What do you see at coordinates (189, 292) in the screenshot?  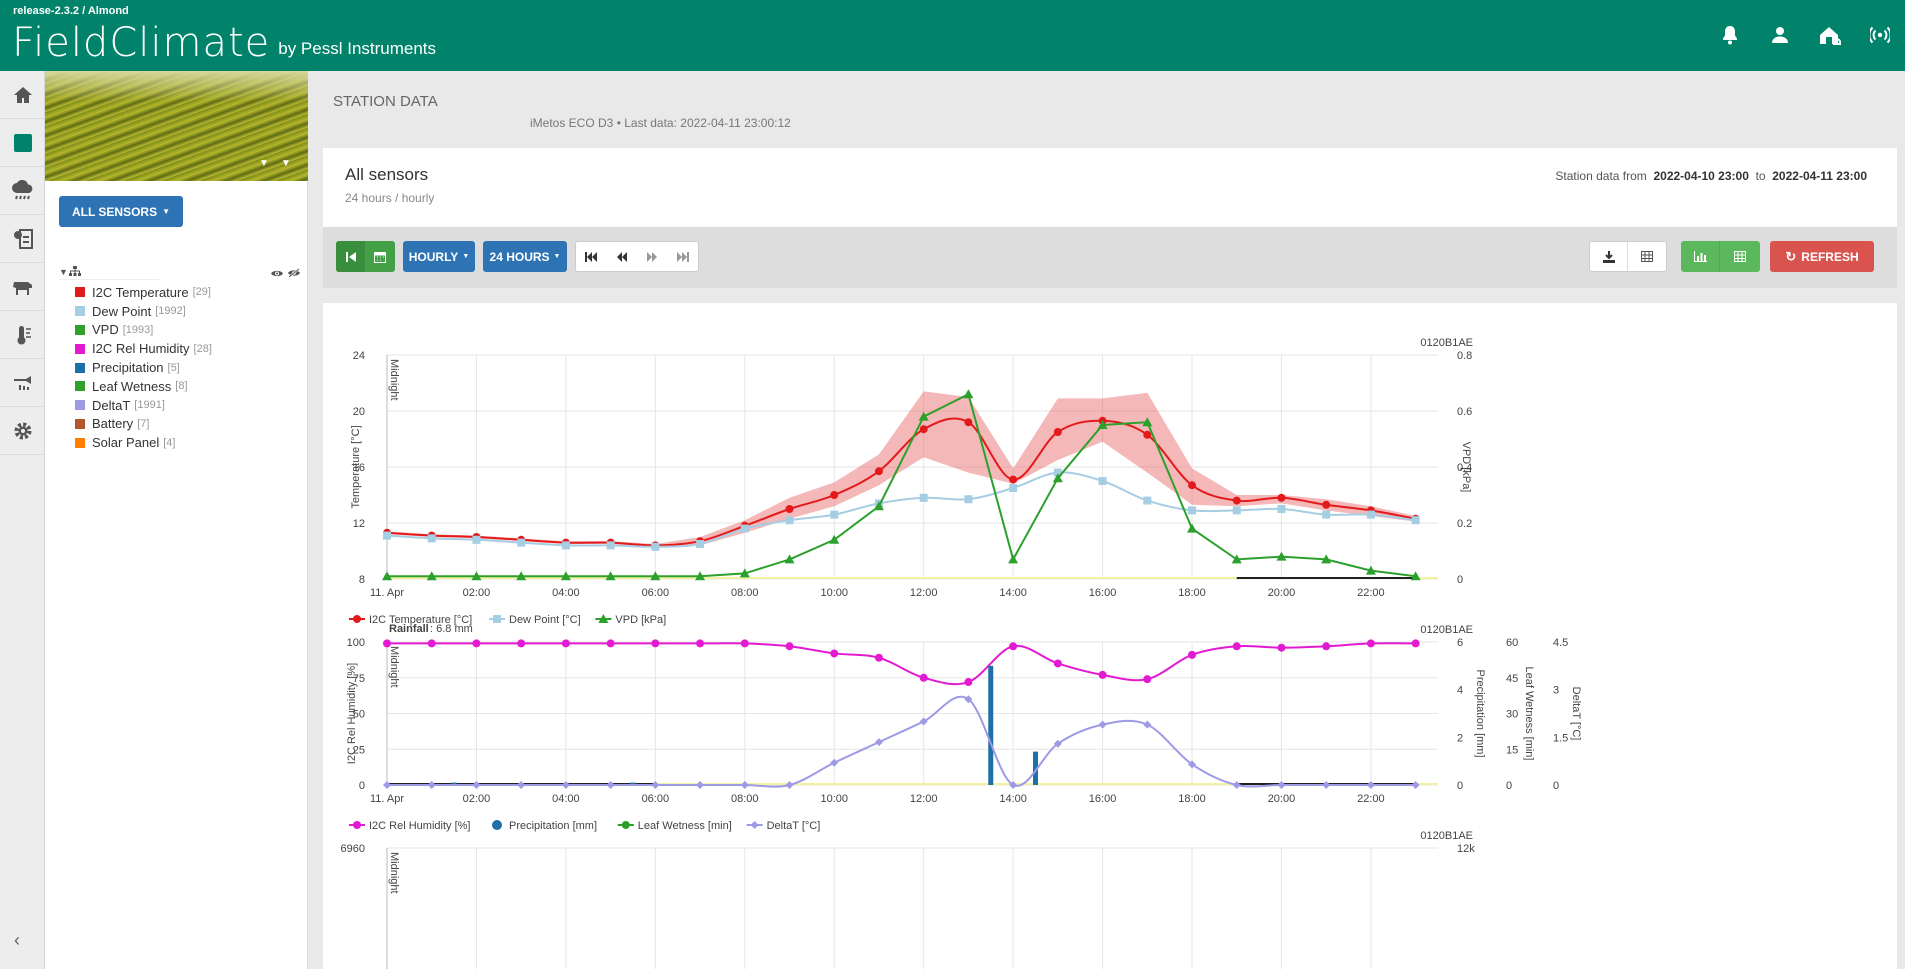 I see `sensor-item: I2C Temperature [29]` at bounding box center [189, 292].